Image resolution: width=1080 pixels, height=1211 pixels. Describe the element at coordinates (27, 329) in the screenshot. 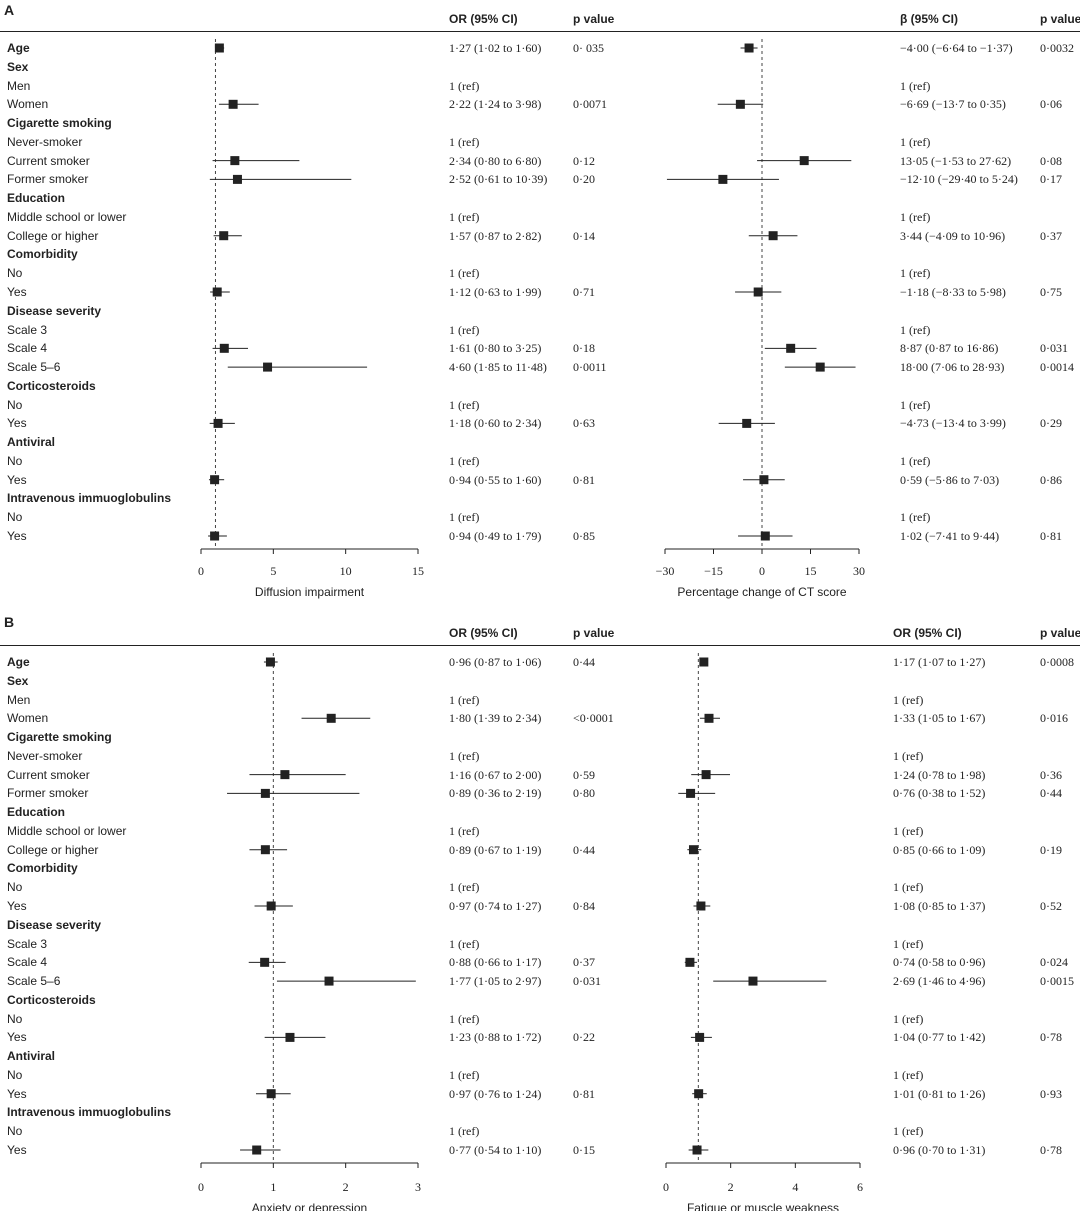

I see `row-label: Scale 3` at that location.